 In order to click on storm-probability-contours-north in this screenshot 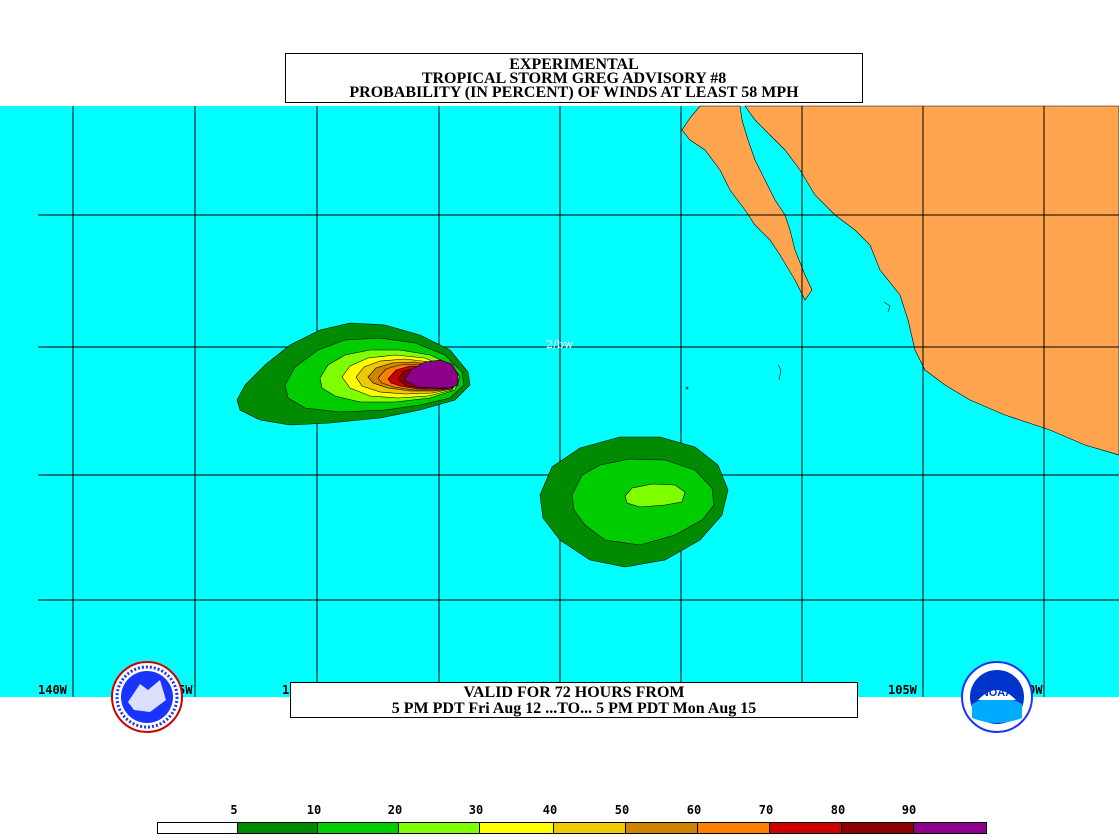, I will do `click(353, 374)`.